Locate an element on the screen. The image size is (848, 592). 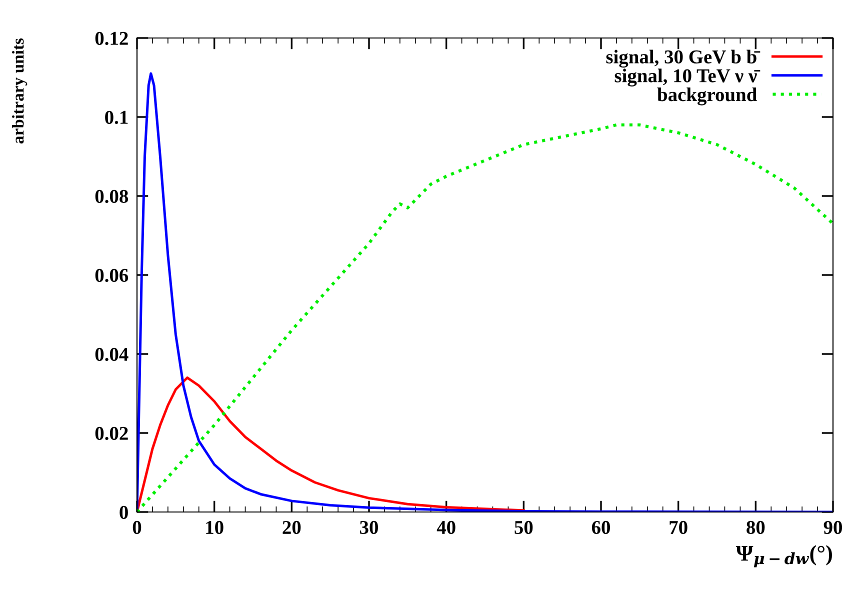
x-tick-label: 60 is located at coordinates (601, 527).